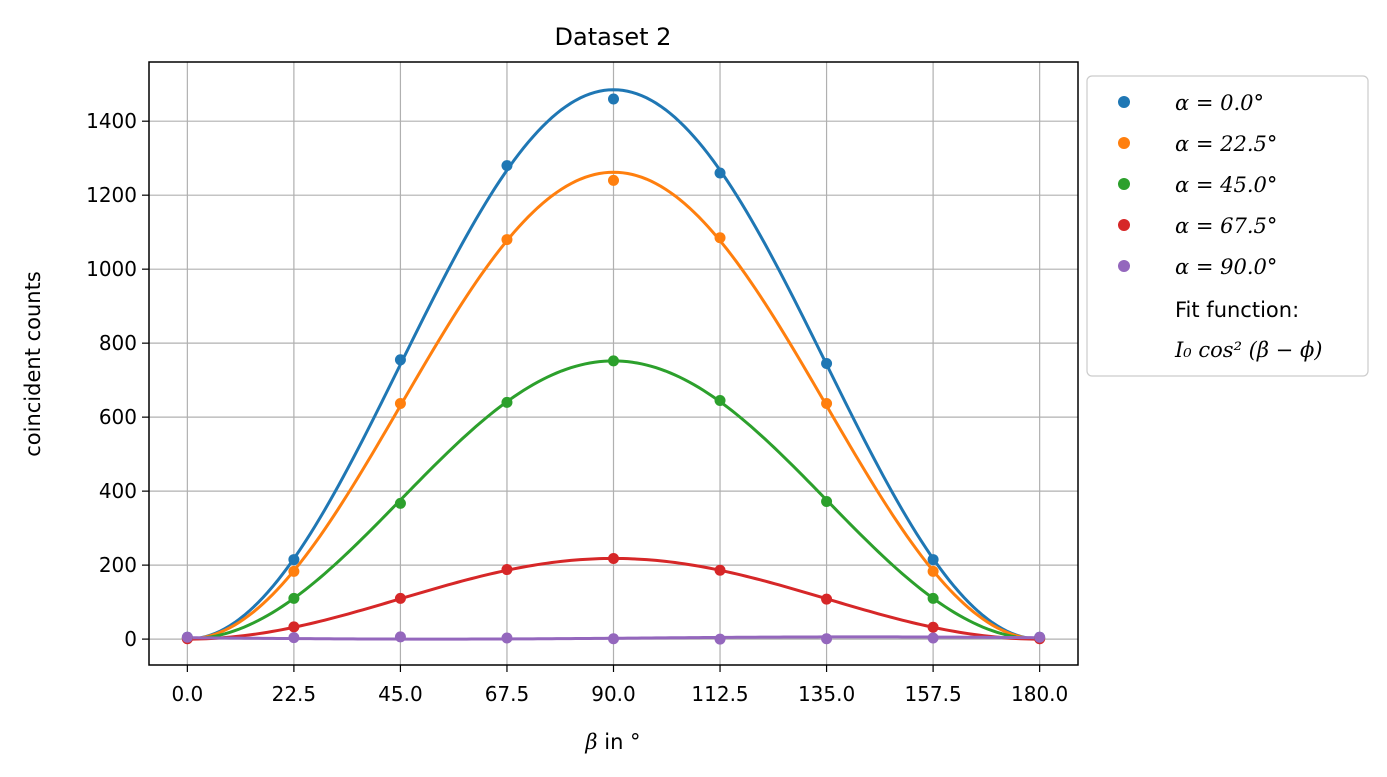 Image resolution: width=1387 pixels, height=777 pixels. Describe the element at coordinates (613, 694) in the screenshot. I see `x-tick-label: 90.0` at that location.